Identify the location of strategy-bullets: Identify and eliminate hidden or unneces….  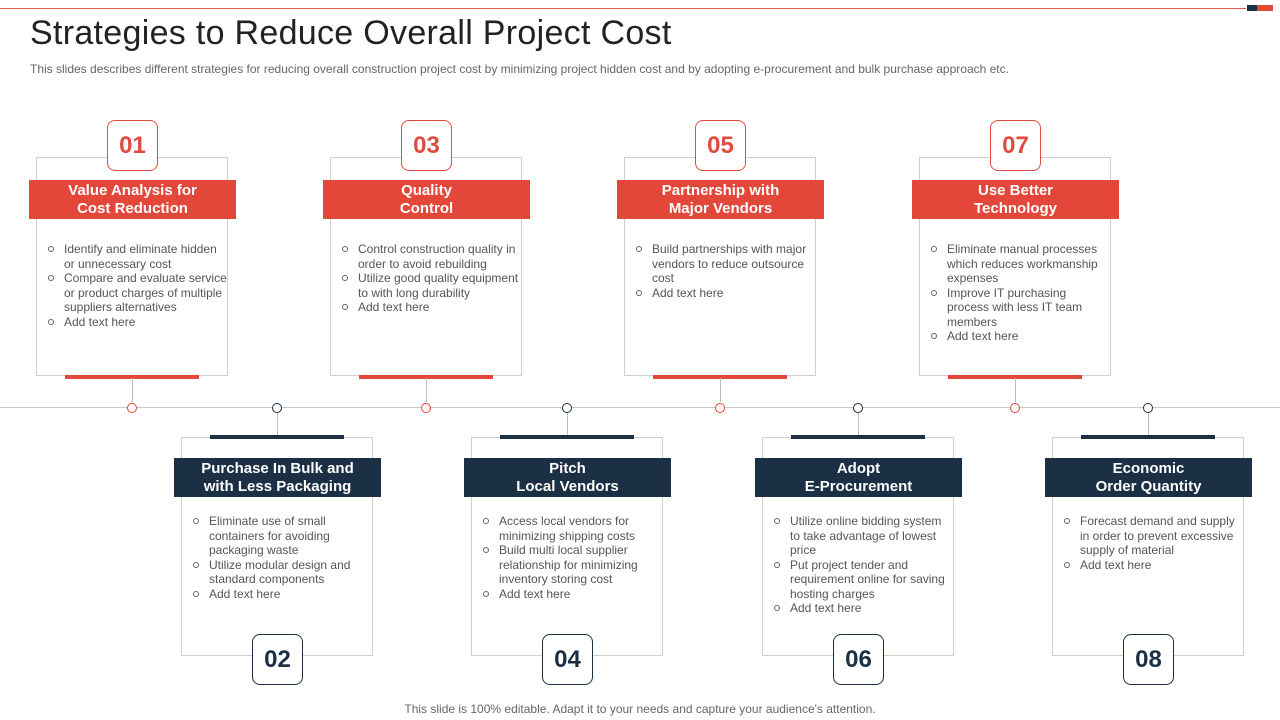
(137, 285).